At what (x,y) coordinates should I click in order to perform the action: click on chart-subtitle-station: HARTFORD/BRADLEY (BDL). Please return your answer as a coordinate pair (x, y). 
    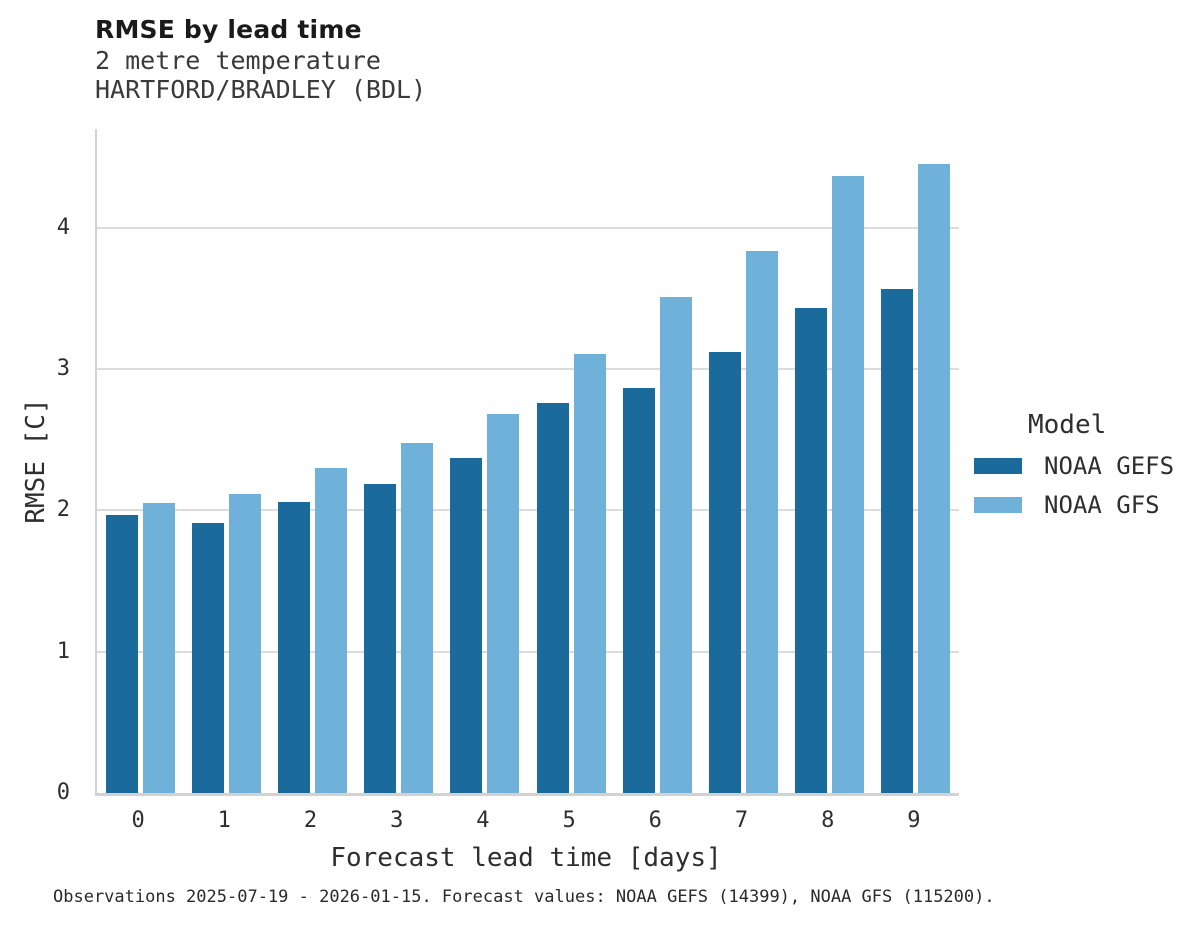
    Looking at the image, I should click on (261, 89).